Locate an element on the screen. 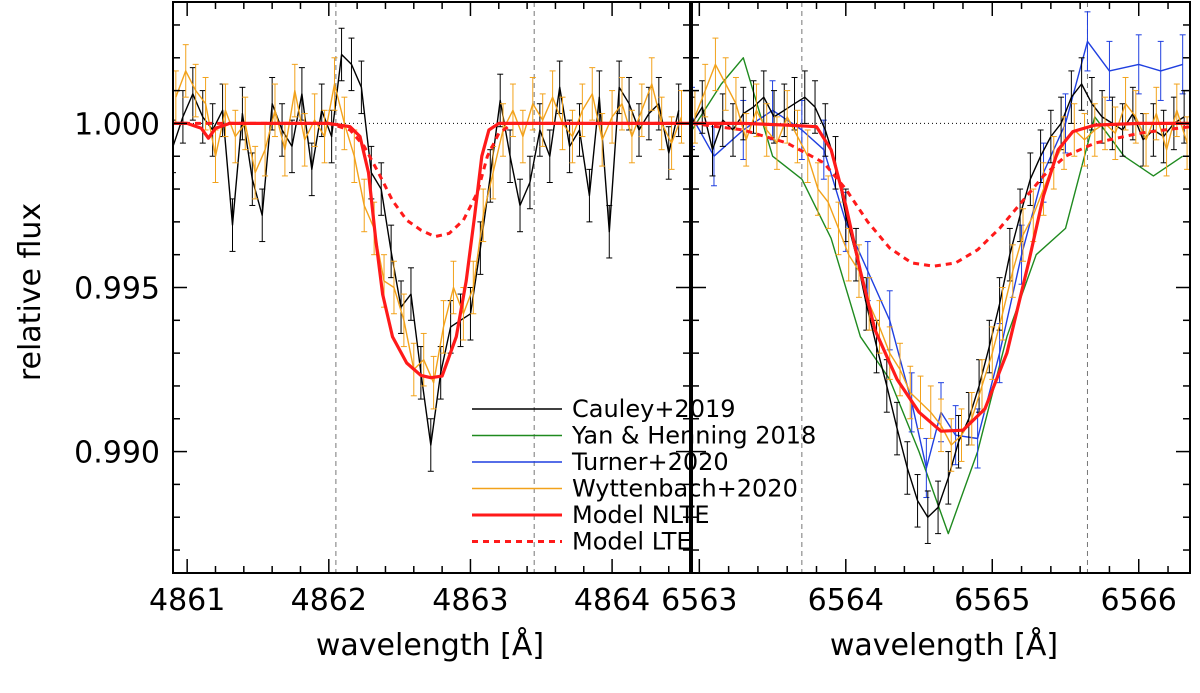 This screenshot has width=1200, height=693. legend-item-turner-2020: Turner+2020 is located at coordinates (600, 462).